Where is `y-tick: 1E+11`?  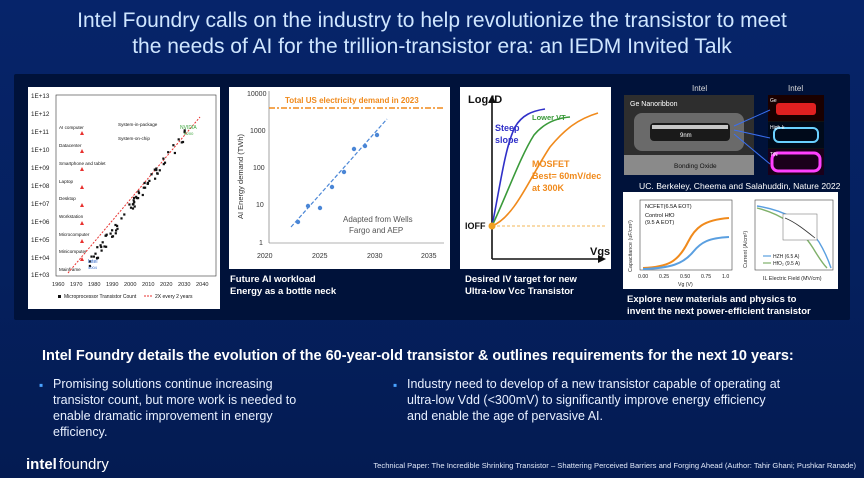
y-tick: 1E+11 is located at coordinates (40, 132).